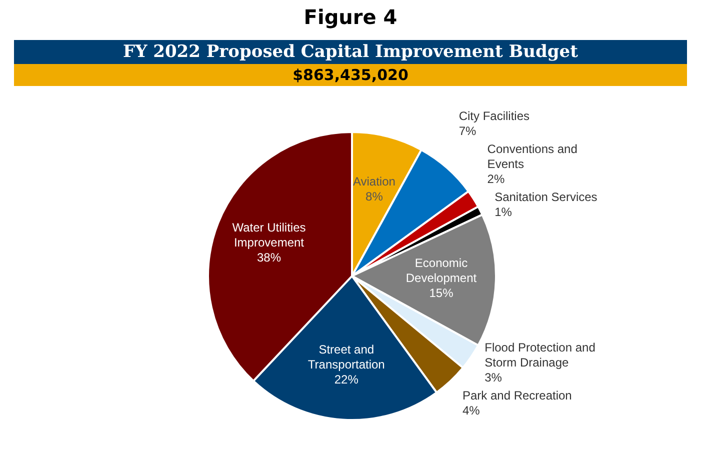 The width and height of the screenshot is (701, 460). What do you see at coordinates (517, 395) in the screenshot?
I see `slice-label: Park and Recreation` at bounding box center [517, 395].